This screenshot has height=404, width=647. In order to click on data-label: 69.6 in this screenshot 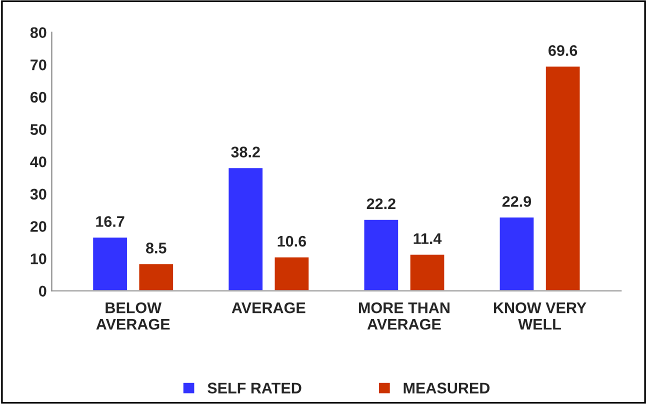, I will do `click(563, 50)`.